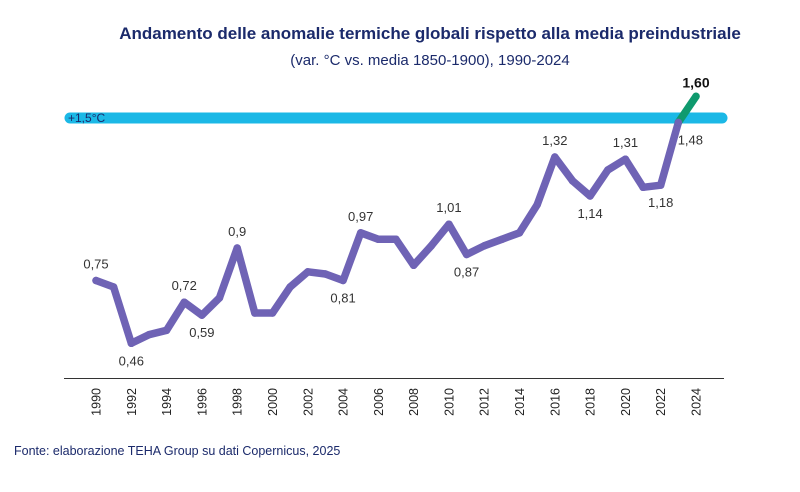 The width and height of the screenshot is (800, 492). Describe the element at coordinates (167, 402) in the screenshot. I see `x-tick-label-1994: 1994` at that location.